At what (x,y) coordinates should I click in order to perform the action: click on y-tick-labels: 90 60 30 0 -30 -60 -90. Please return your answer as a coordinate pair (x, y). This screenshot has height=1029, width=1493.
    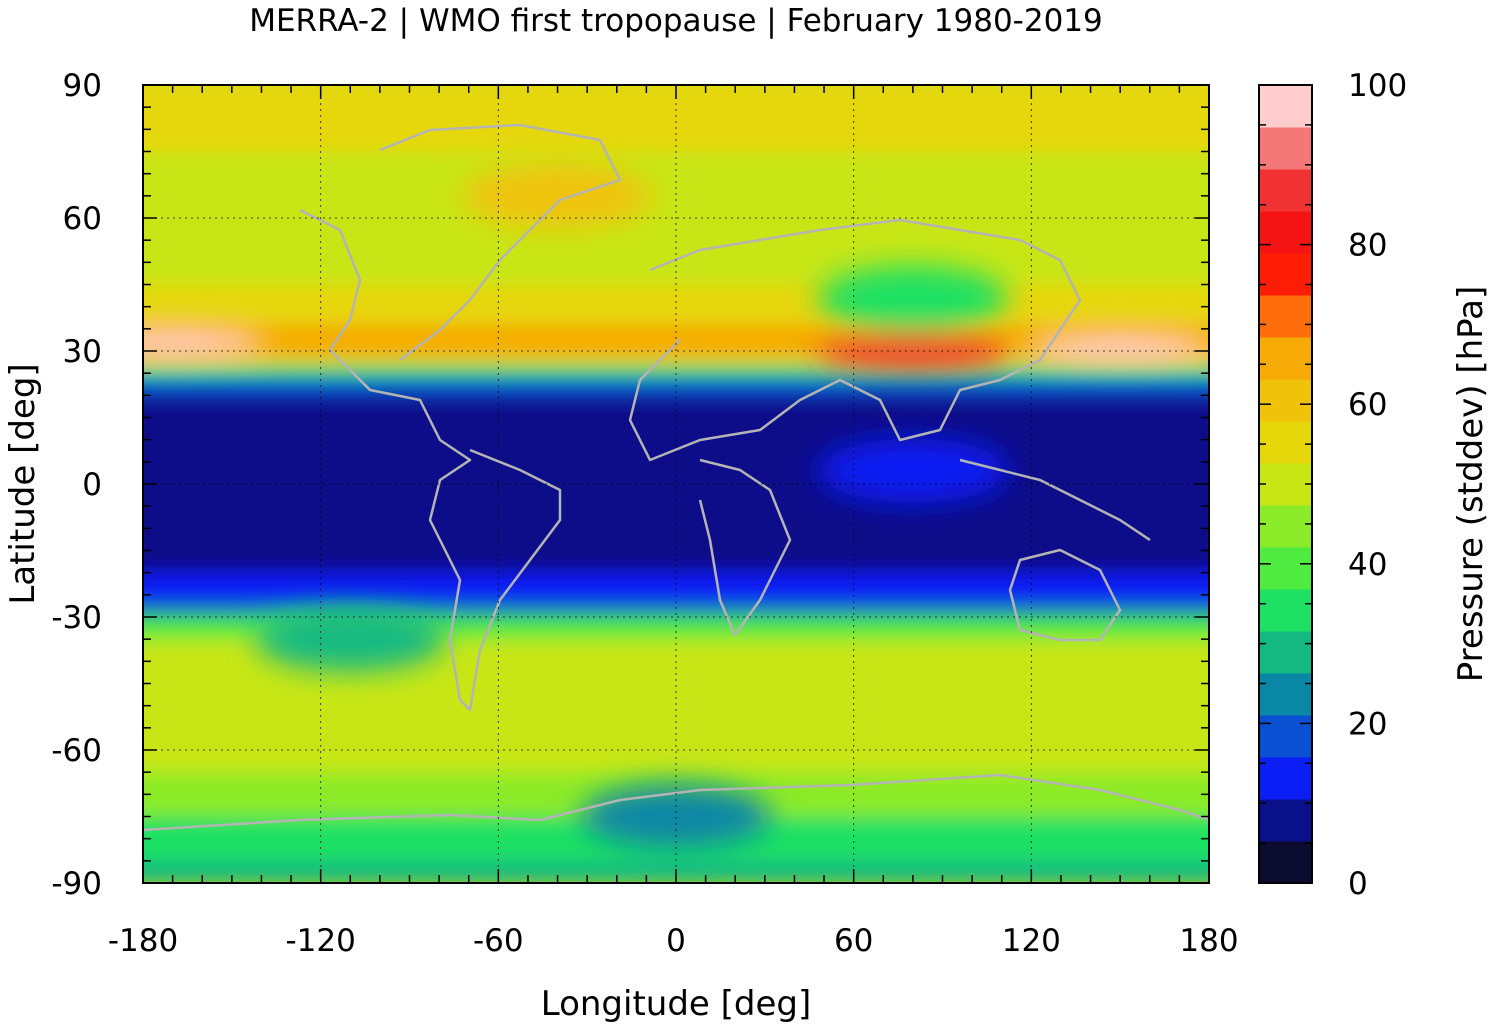
    Looking at the image, I should click on (76, 485).